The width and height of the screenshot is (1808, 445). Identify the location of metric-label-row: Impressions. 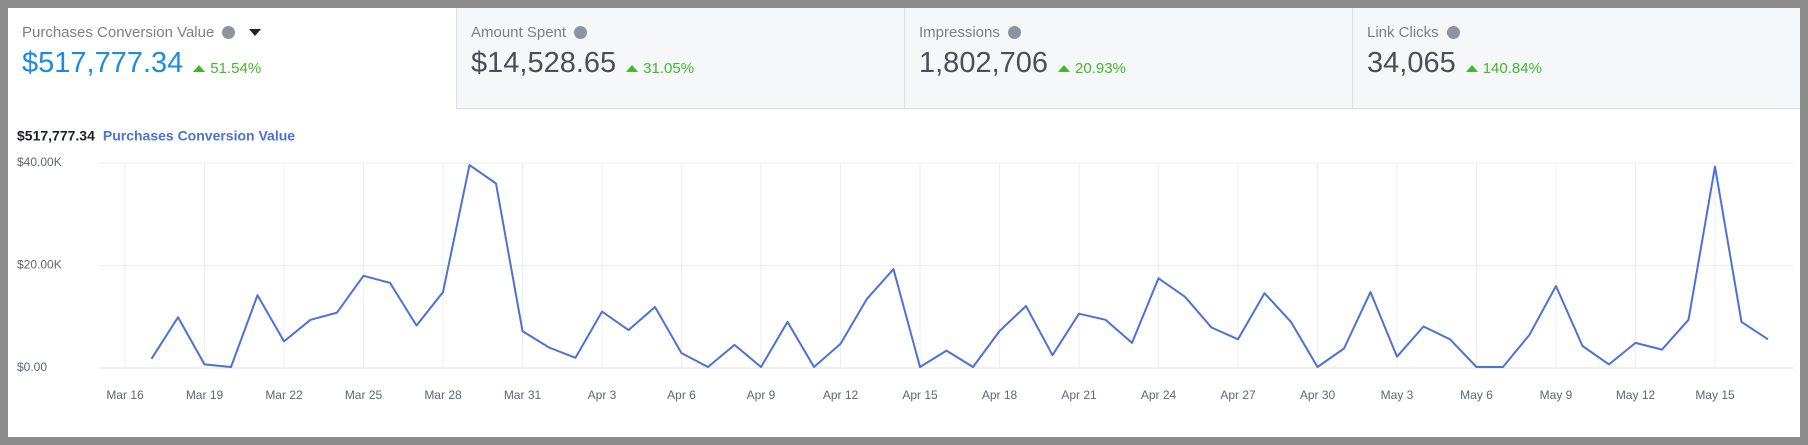
(1135, 32).